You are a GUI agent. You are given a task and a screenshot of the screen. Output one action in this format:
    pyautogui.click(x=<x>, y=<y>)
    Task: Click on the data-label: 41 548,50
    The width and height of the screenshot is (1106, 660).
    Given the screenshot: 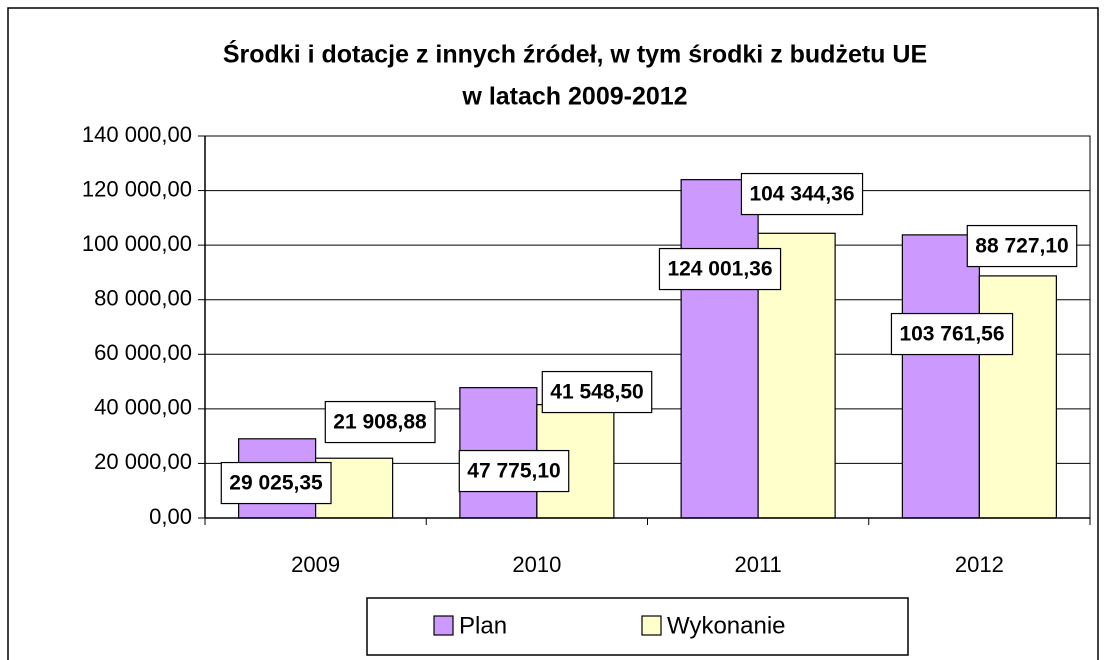 What is the action you would take?
    pyautogui.click(x=596, y=392)
    